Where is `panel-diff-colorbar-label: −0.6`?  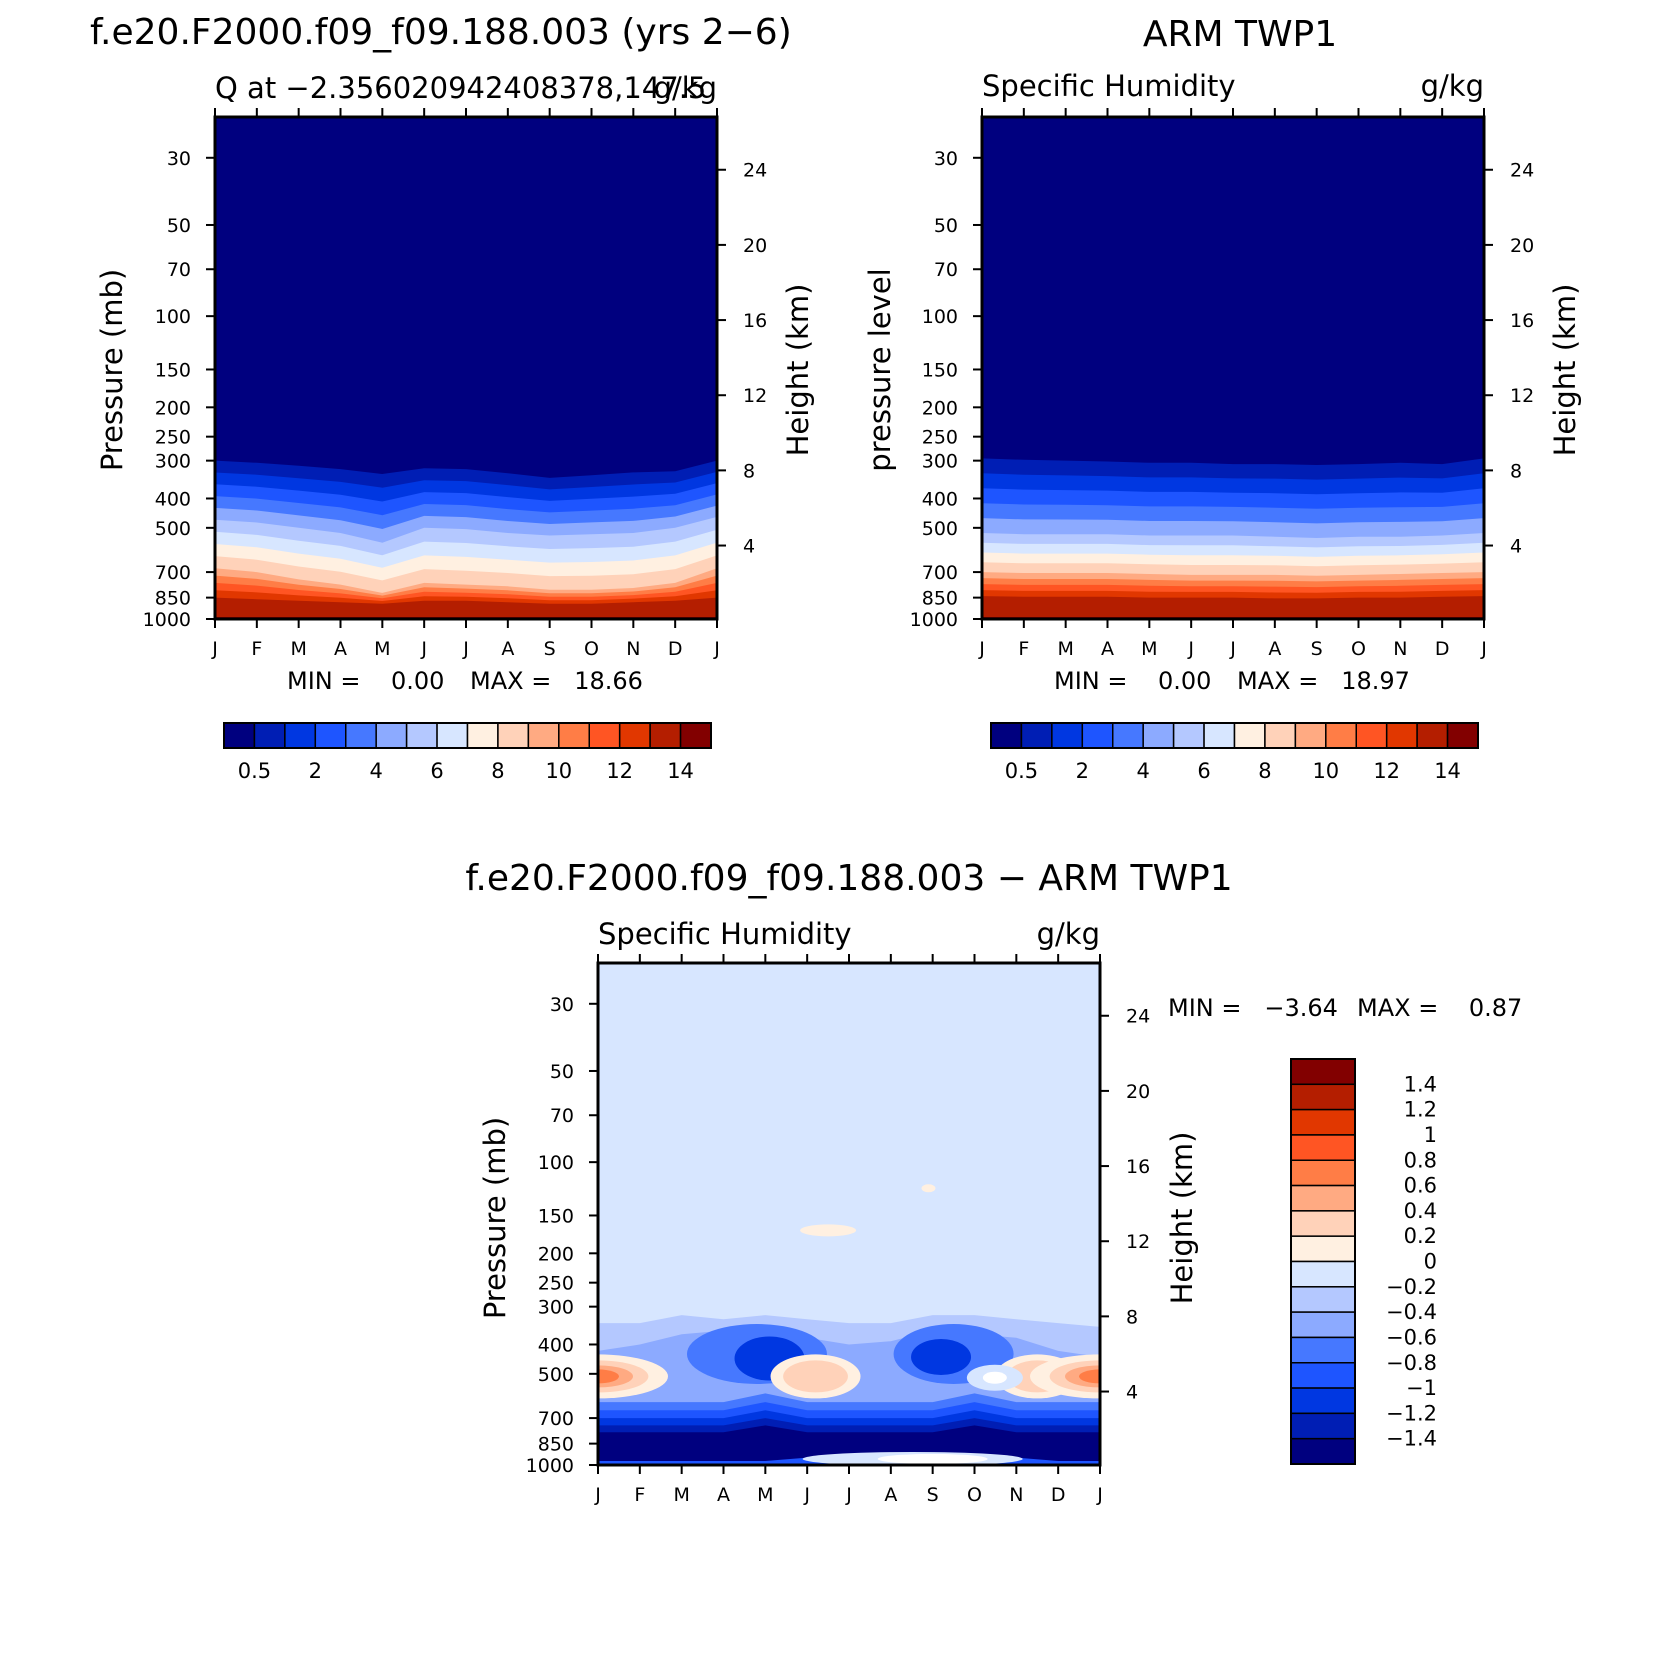 panel-diff-colorbar-label: −0.6 is located at coordinates (1411, 1337).